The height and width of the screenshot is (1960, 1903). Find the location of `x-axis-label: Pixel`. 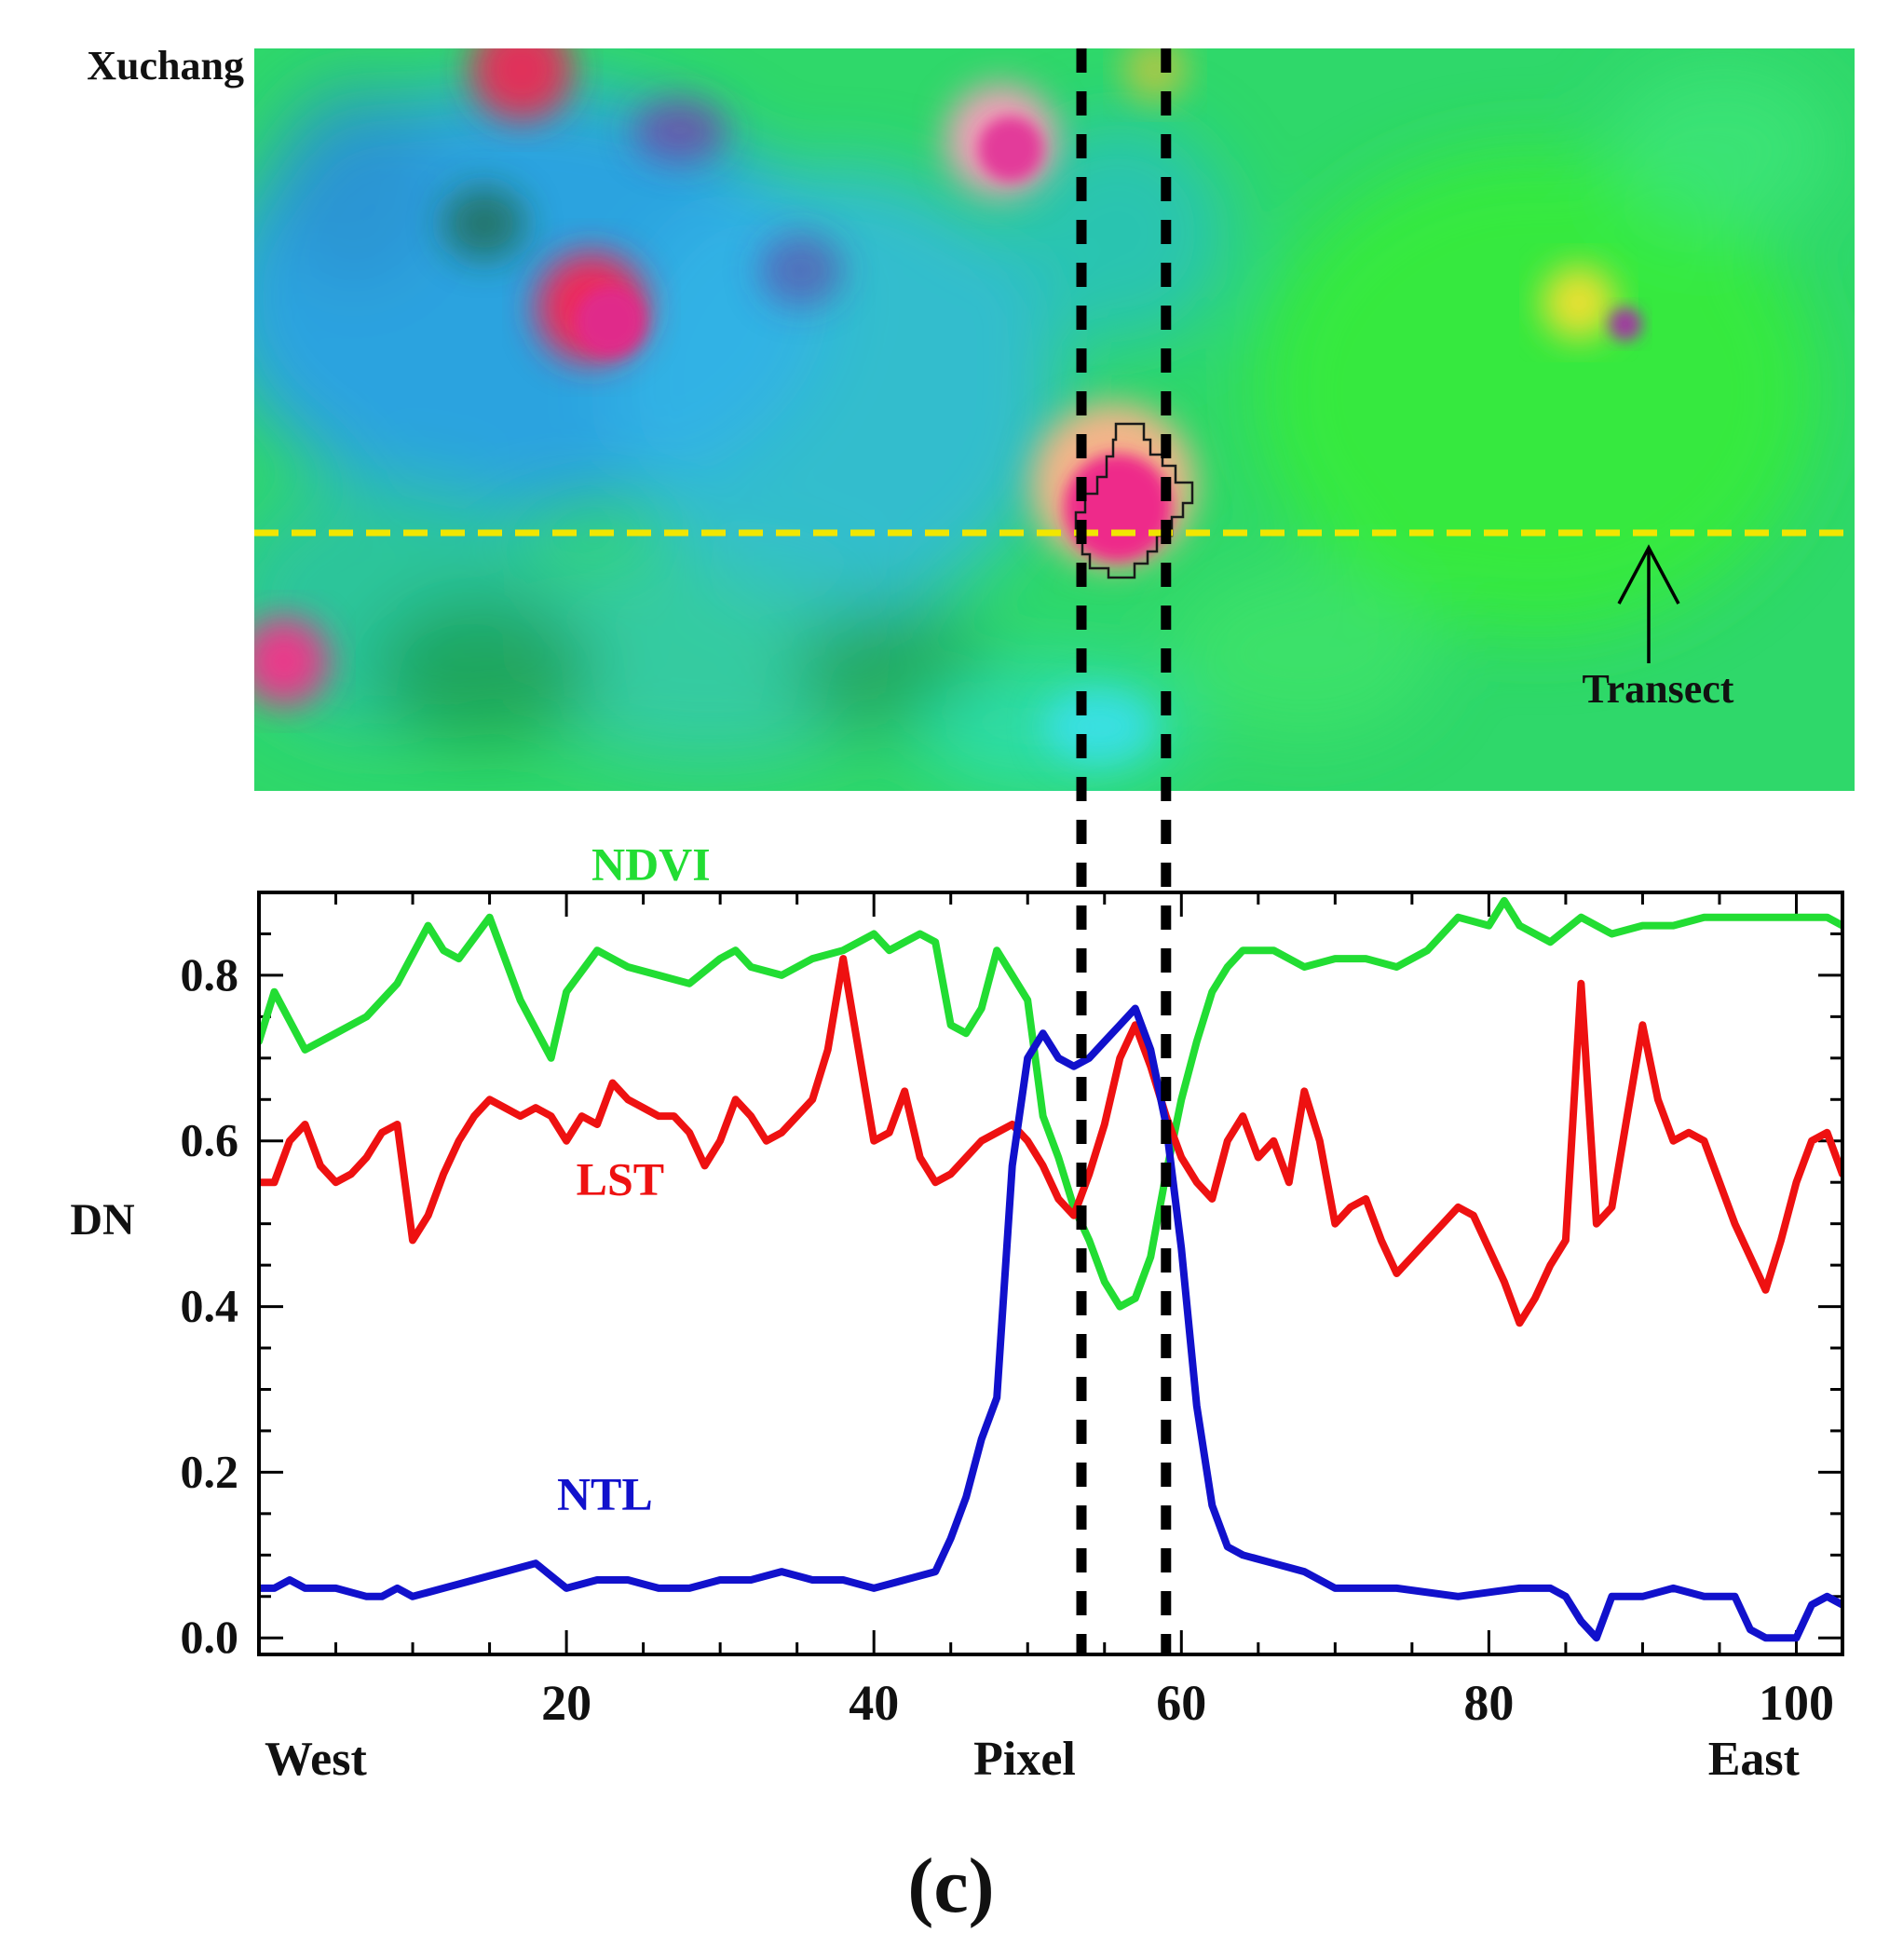

x-axis-label: Pixel is located at coordinates (1024, 1759).